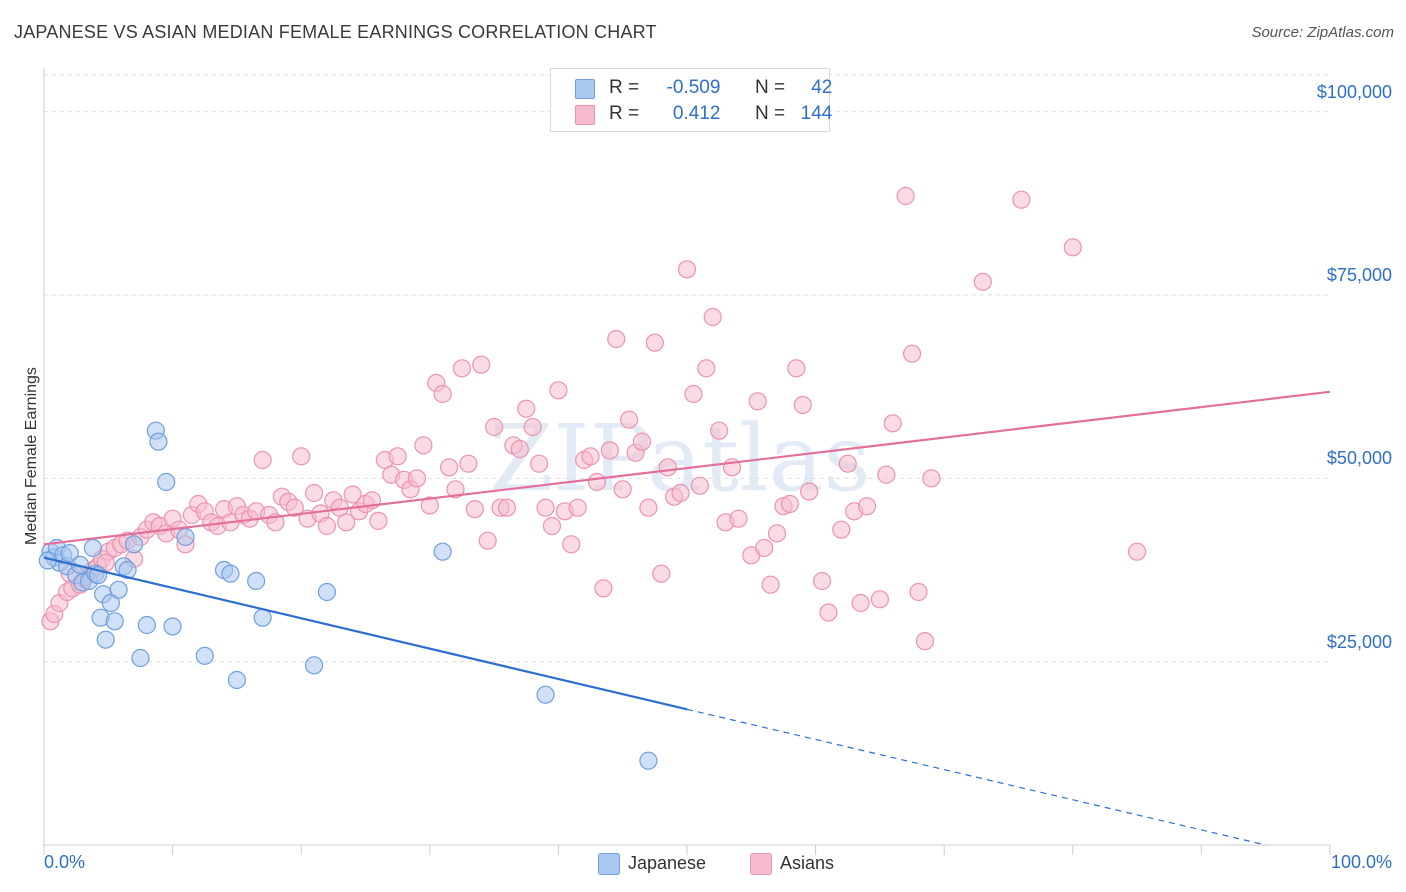 This screenshot has height=892, width=1406. What do you see at coordinates (1359, 458) in the screenshot?
I see `y-tick-label: $50,000` at bounding box center [1359, 458].